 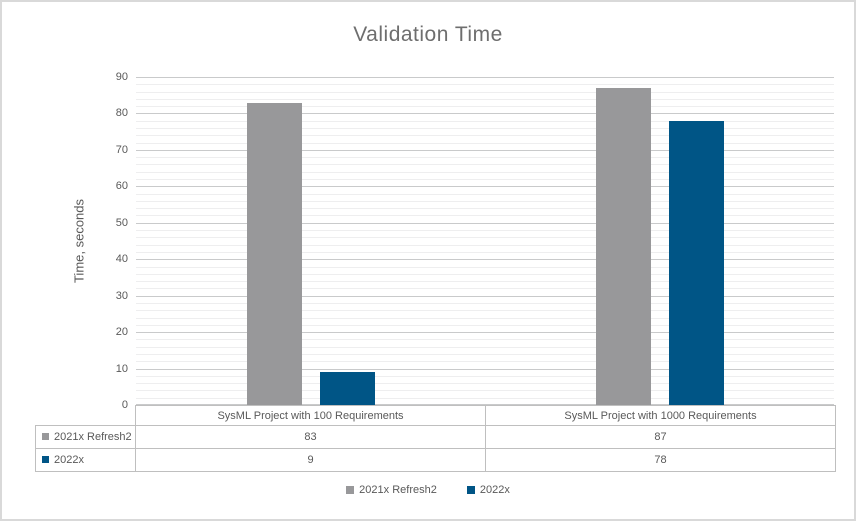 I want to click on value-cell: 87, so click(x=660, y=437).